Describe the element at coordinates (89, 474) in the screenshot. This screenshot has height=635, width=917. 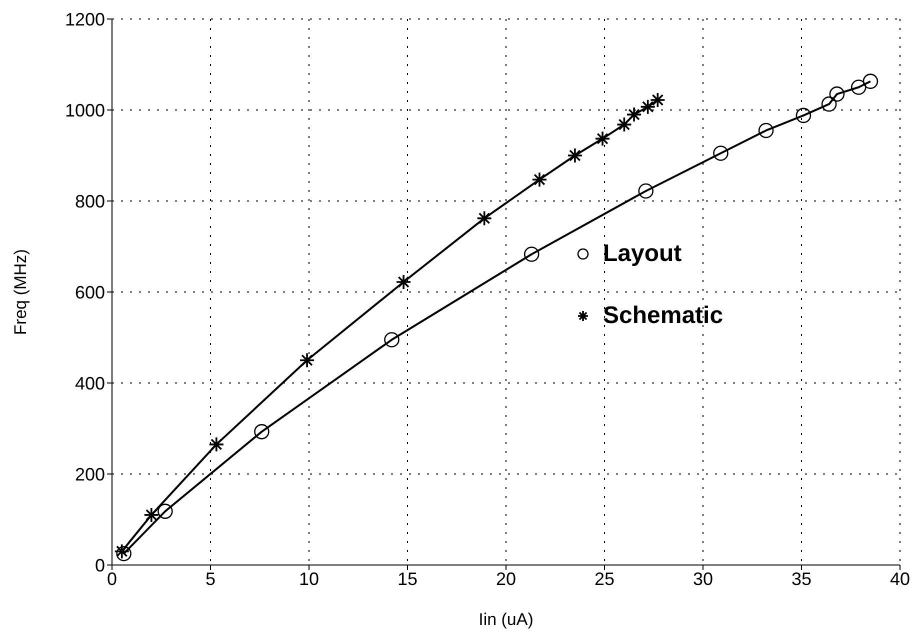
I see `y-tick-label: 200` at that location.